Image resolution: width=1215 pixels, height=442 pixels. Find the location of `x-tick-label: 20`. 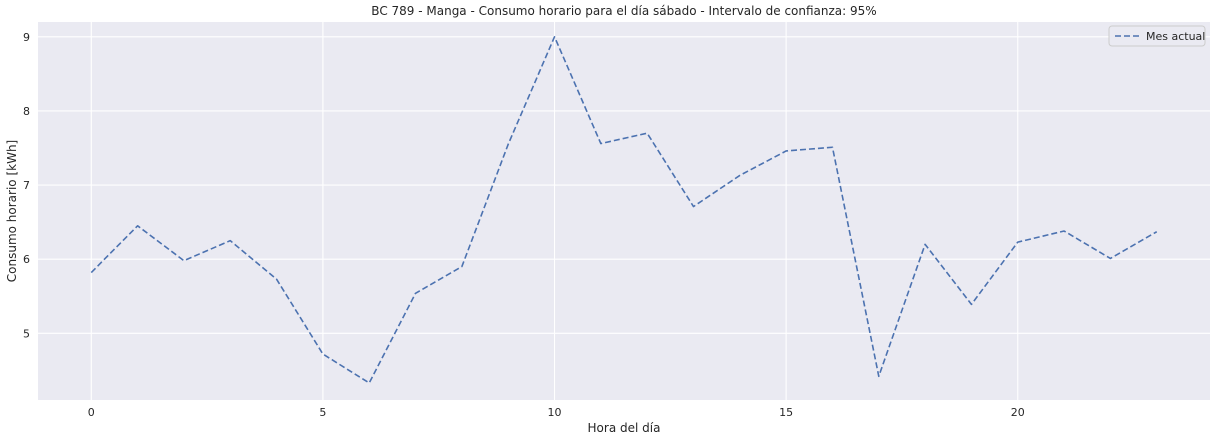

x-tick-label: 20 is located at coordinates (1018, 412).